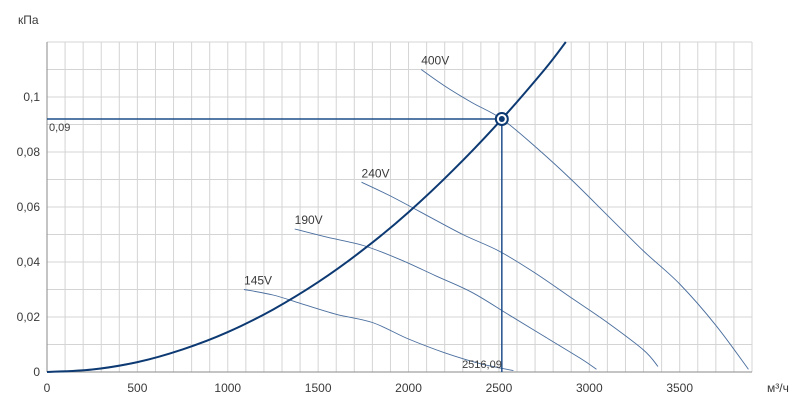 Image resolution: width=798 pixels, height=403 pixels. I want to click on y-axis-unit: кПа, so click(28, 20).